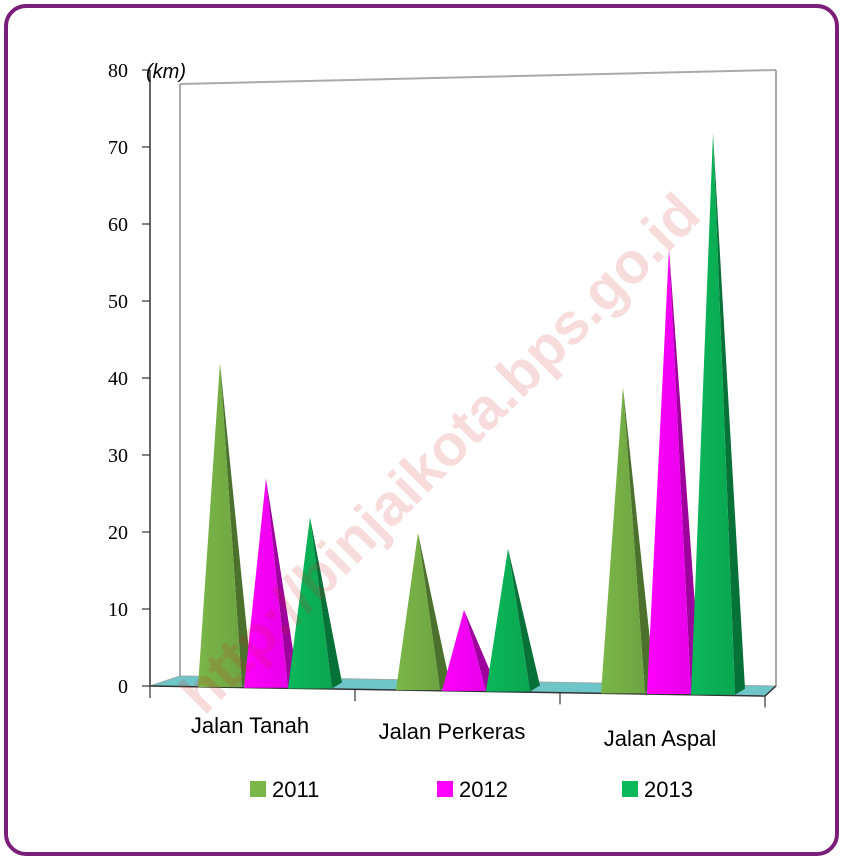  What do you see at coordinates (660, 738) in the screenshot?
I see `category-label: Jalan Aspal` at bounding box center [660, 738].